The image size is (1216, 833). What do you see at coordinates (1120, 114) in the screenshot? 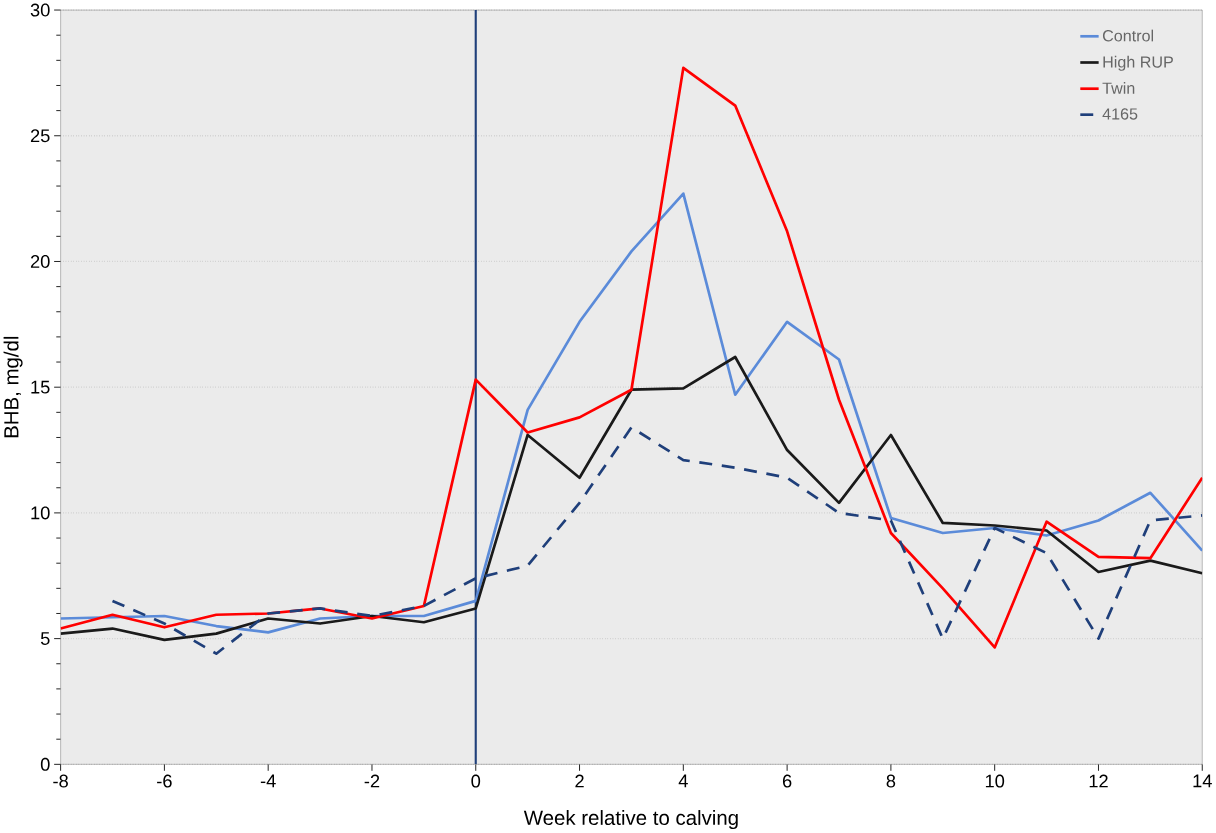
I see `legend-label: 4165` at bounding box center [1120, 114].